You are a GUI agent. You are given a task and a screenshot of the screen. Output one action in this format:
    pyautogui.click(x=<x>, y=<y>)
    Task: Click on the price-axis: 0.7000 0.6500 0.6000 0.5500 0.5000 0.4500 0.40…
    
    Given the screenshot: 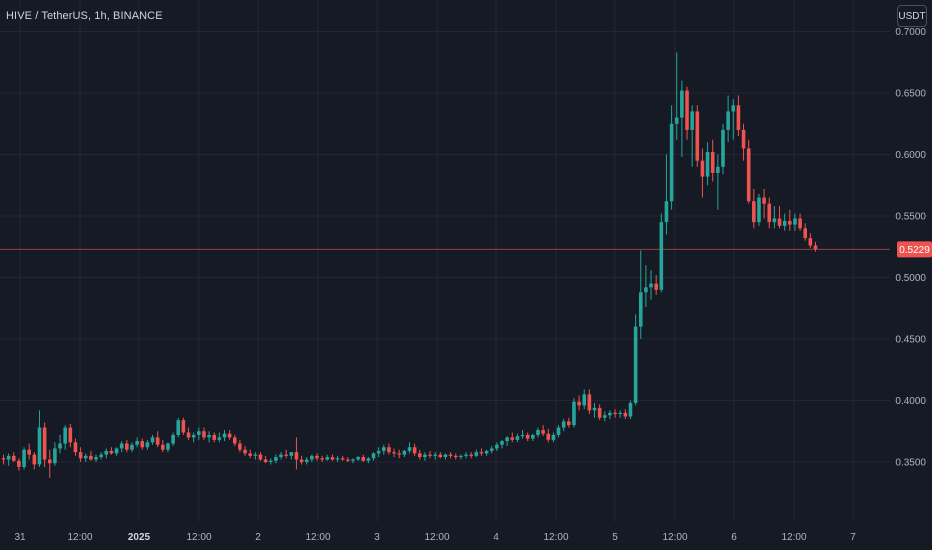 What is the action you would take?
    pyautogui.click(x=910, y=248)
    